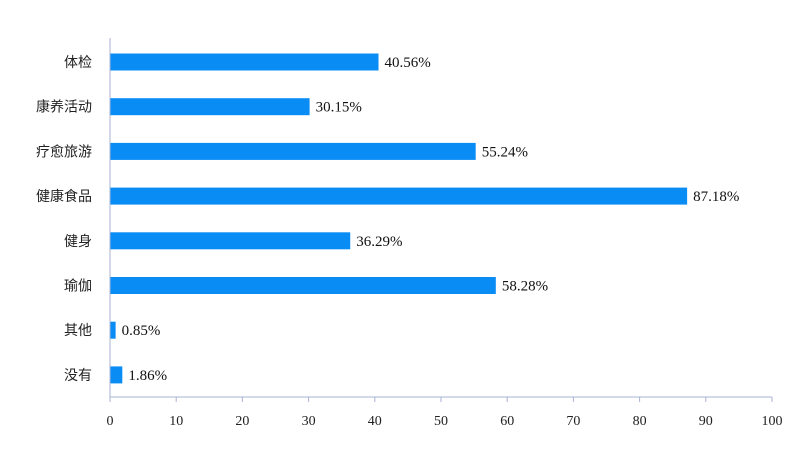 Image resolution: width=800 pixels, height=453 pixels. Describe the element at coordinates (525, 287) in the screenshot. I see `value-label-5: 58.28%` at that location.